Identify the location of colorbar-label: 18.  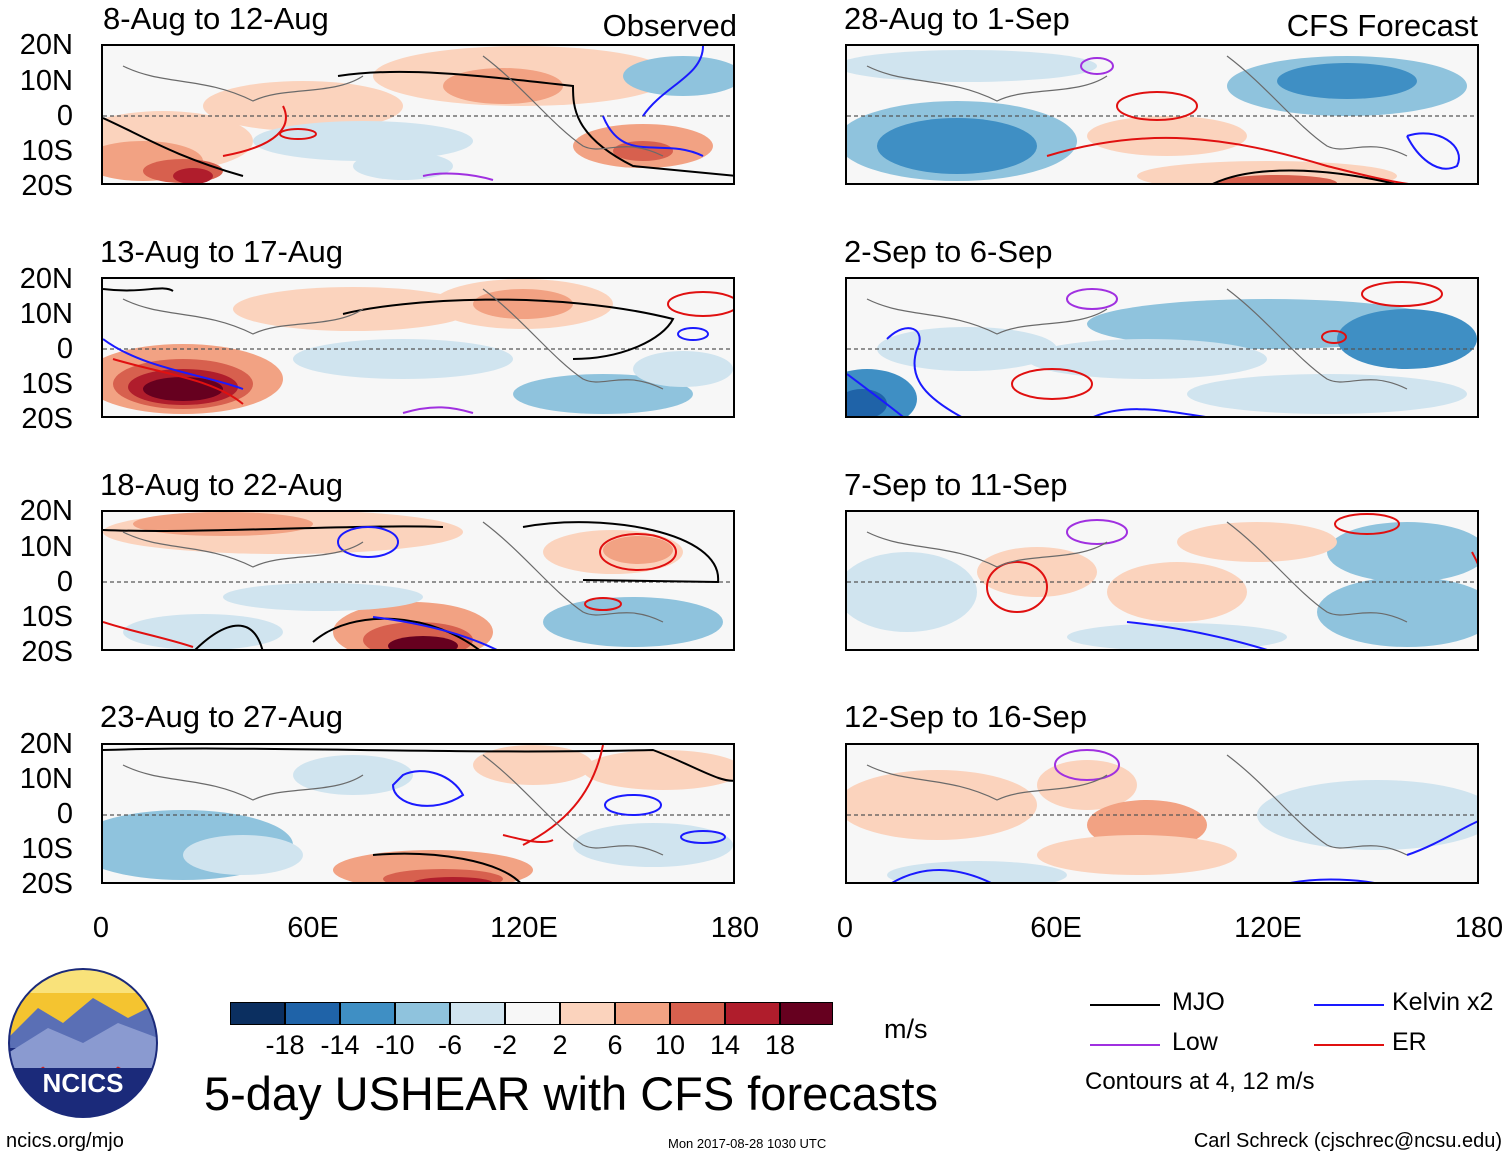
(780, 1045).